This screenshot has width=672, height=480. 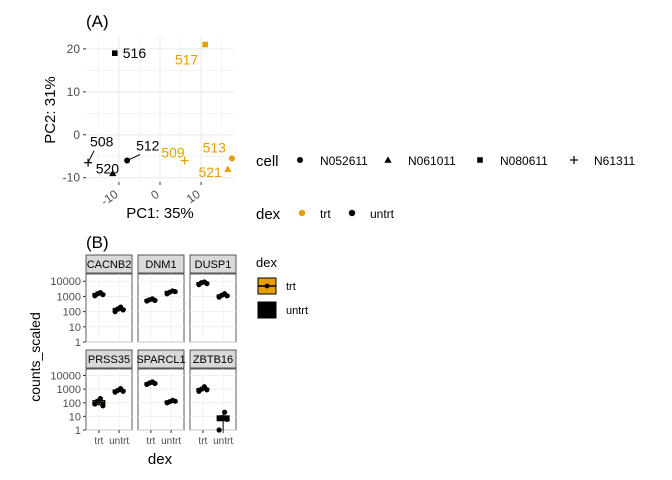 What do you see at coordinates (215, 147) in the screenshot?
I see `pca-point-label: 513` at bounding box center [215, 147].